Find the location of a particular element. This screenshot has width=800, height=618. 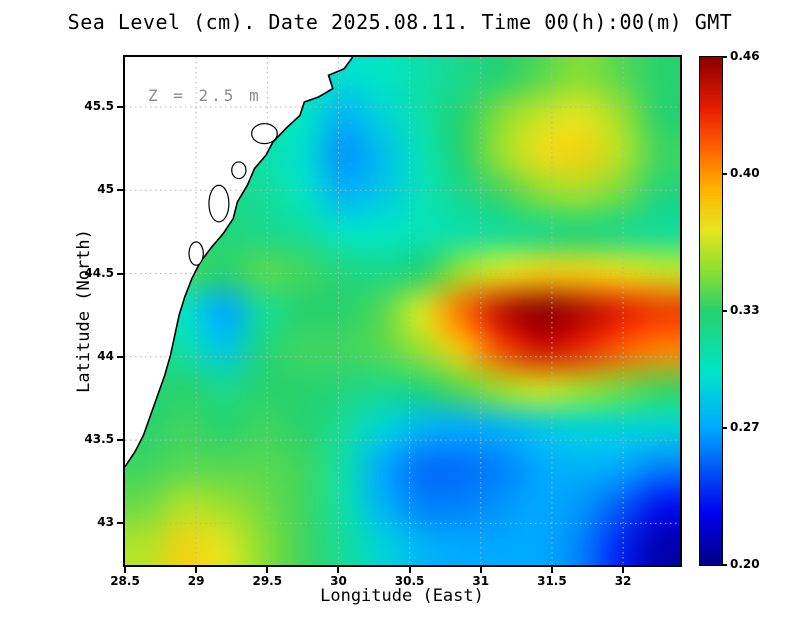

colorbar-tick-label: 0.20 is located at coordinates (745, 564).